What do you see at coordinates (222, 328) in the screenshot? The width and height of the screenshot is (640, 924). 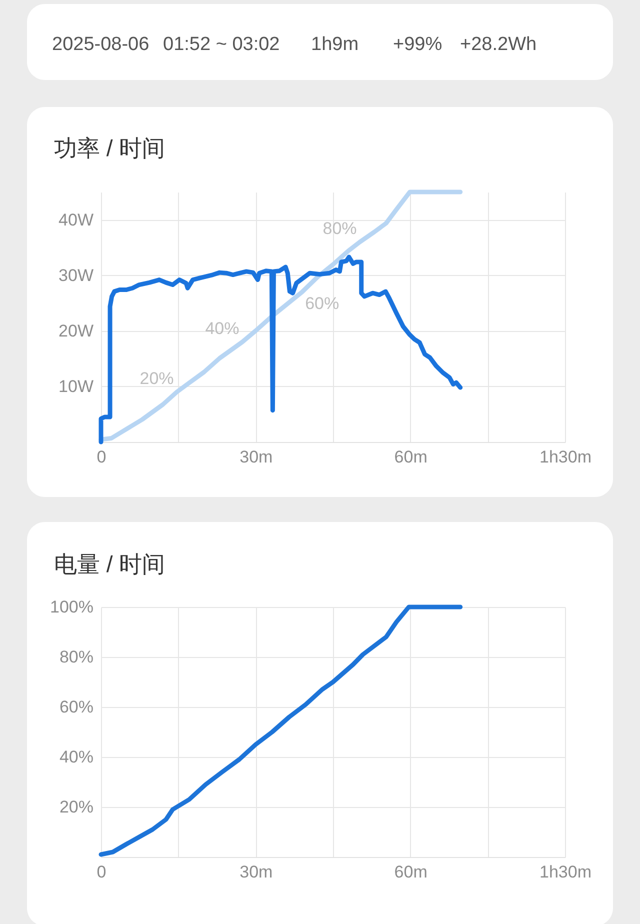 I see `data-label: 40%` at bounding box center [222, 328].